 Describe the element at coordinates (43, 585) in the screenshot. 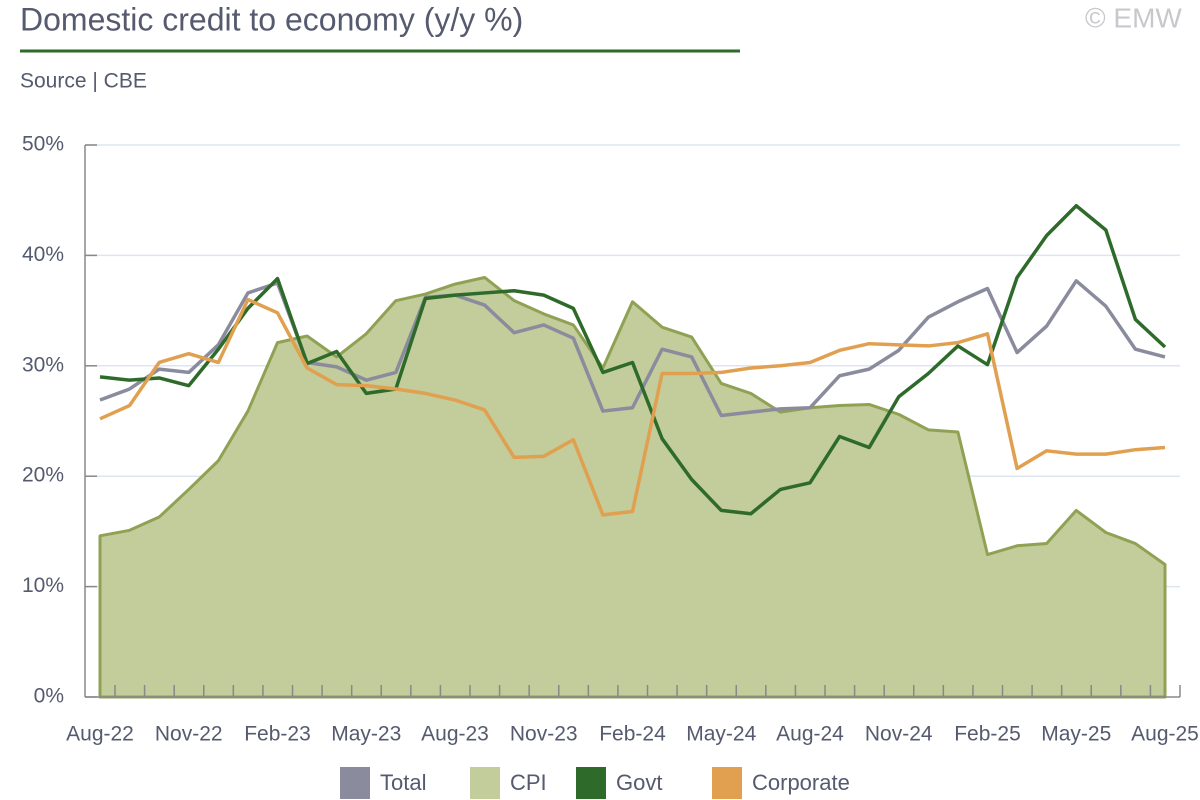

I see `y-tick-label: 10%` at that location.